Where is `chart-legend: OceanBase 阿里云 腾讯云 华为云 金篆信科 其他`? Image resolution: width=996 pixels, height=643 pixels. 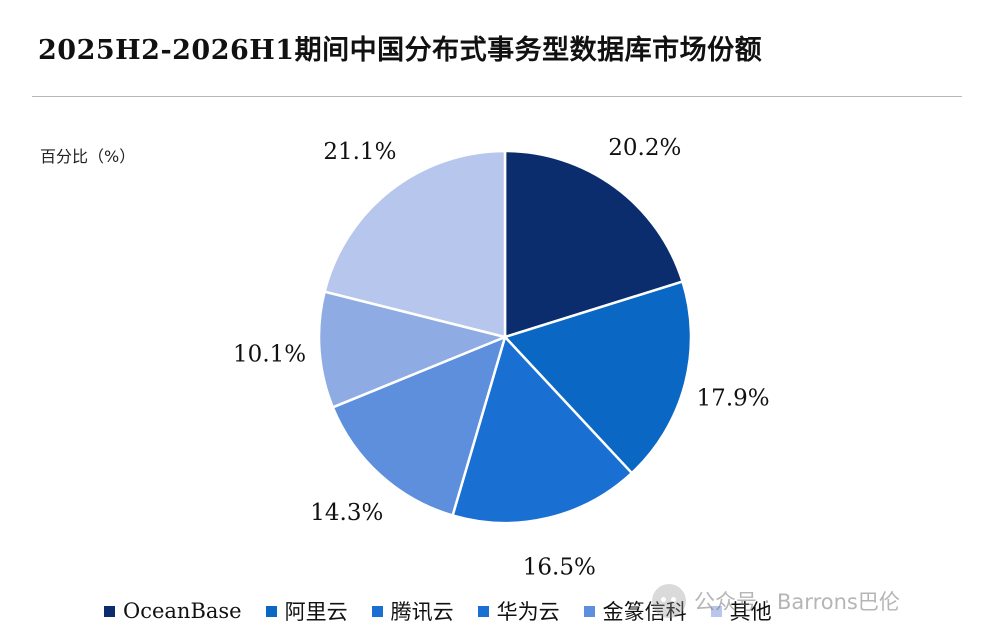
chart-legend: OceanBase 阿里云 腾讯云 华为云 金篆信科 其他 is located at coordinates (438, 611).